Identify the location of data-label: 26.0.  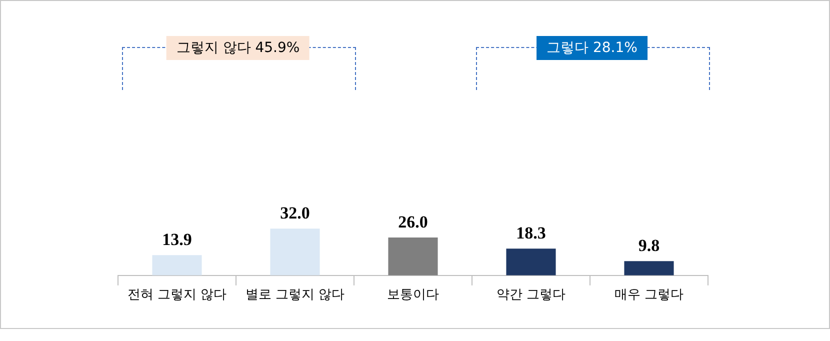
(413, 222).